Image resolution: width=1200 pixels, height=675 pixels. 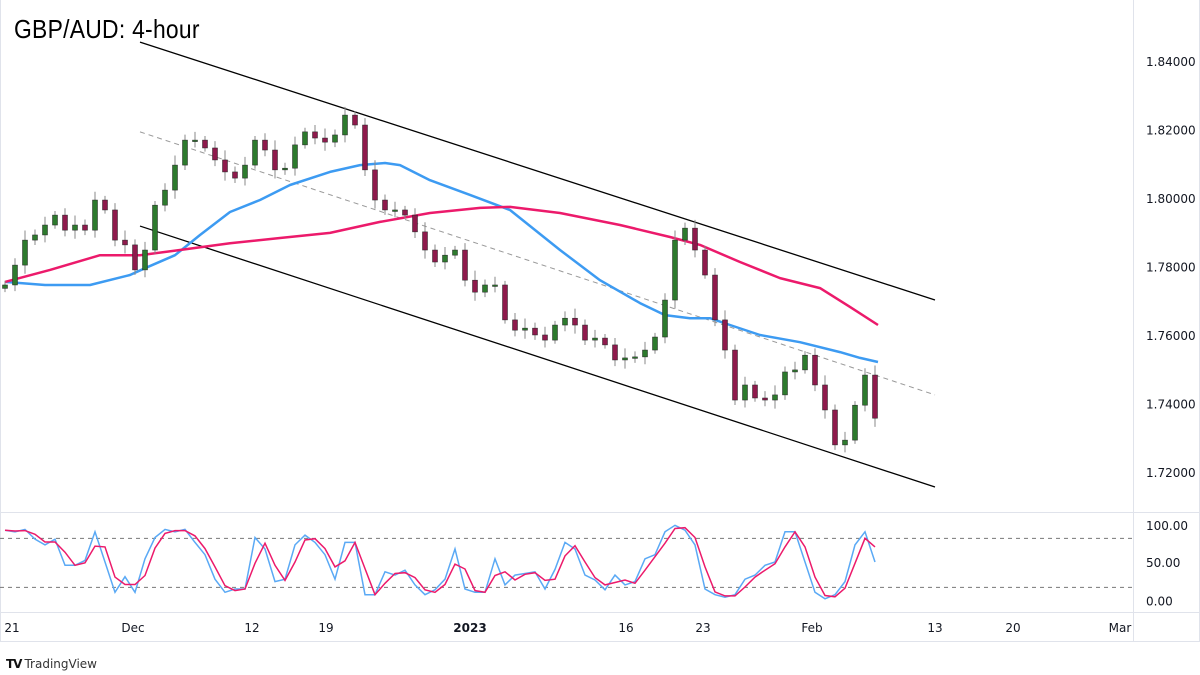 I want to click on time-tick-label: 23, so click(x=702, y=628).